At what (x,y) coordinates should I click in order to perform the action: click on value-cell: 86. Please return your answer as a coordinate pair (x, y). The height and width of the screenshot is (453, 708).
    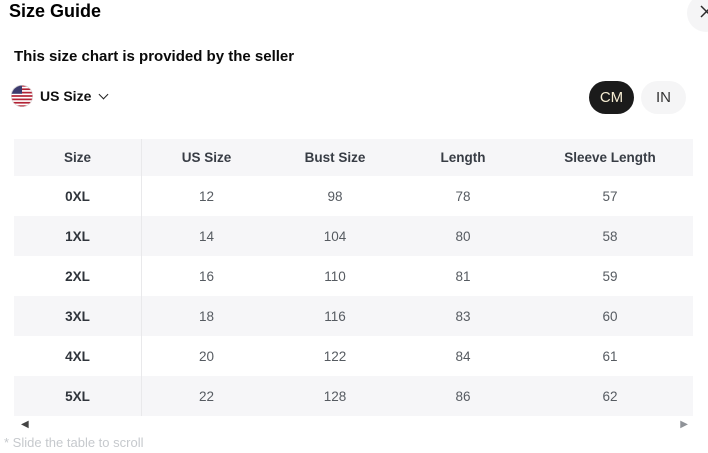
    Looking at the image, I should click on (463, 396).